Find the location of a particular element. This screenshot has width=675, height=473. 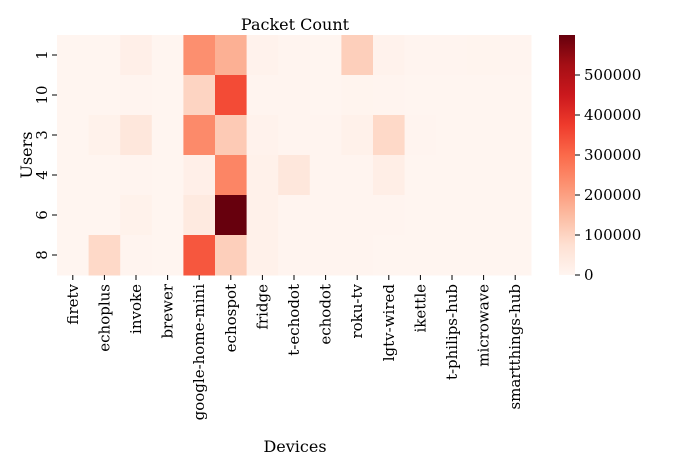

x-tick-label: invoke is located at coordinates (136, 309).